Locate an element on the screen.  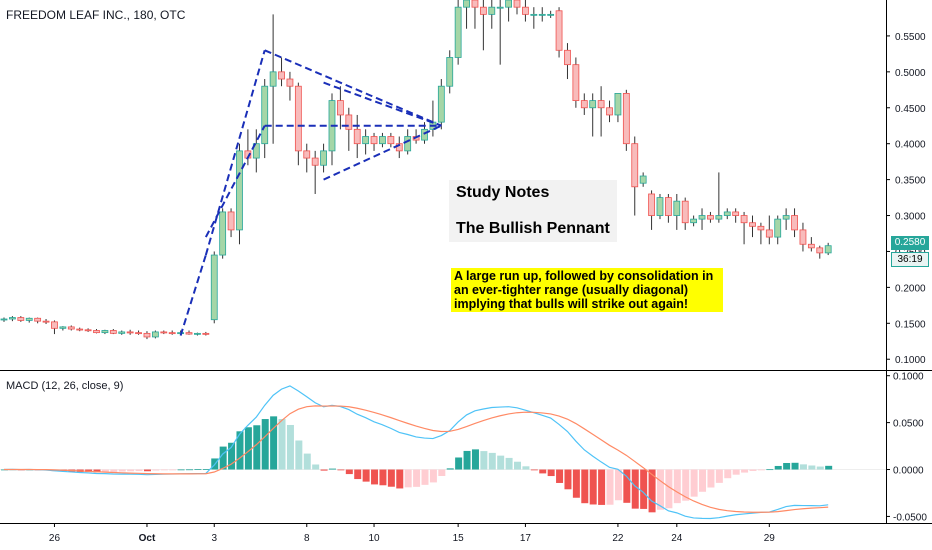
study-notes-subtitle: The Bullish Pennant is located at coordinates (533, 228).